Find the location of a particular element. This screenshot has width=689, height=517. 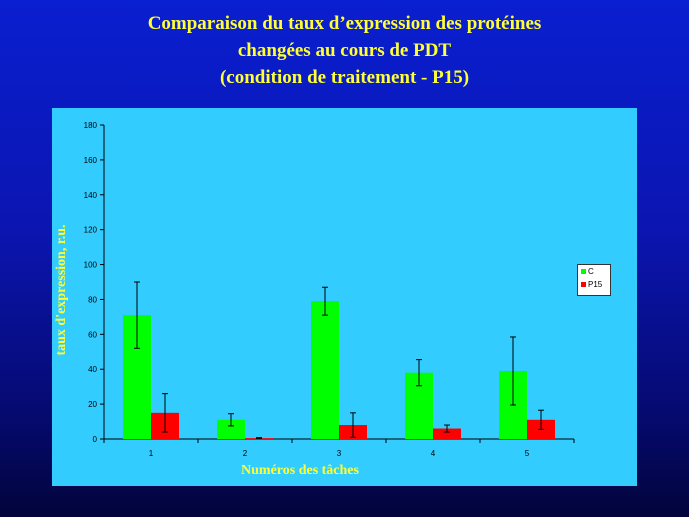

legend-item-c: C is located at coordinates (594, 271).